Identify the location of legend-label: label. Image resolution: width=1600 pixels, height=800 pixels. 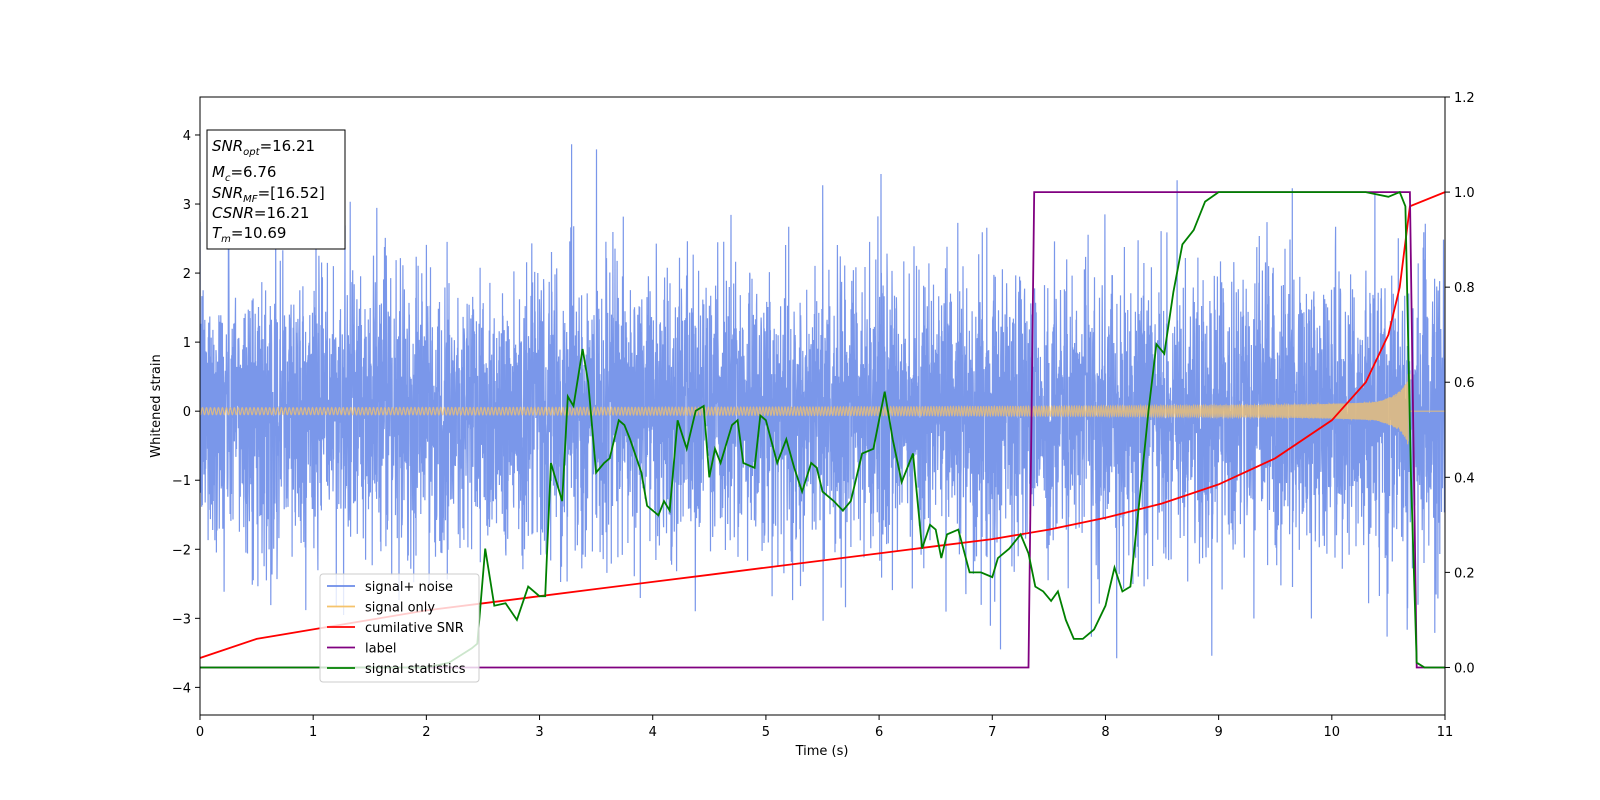
(380, 649).